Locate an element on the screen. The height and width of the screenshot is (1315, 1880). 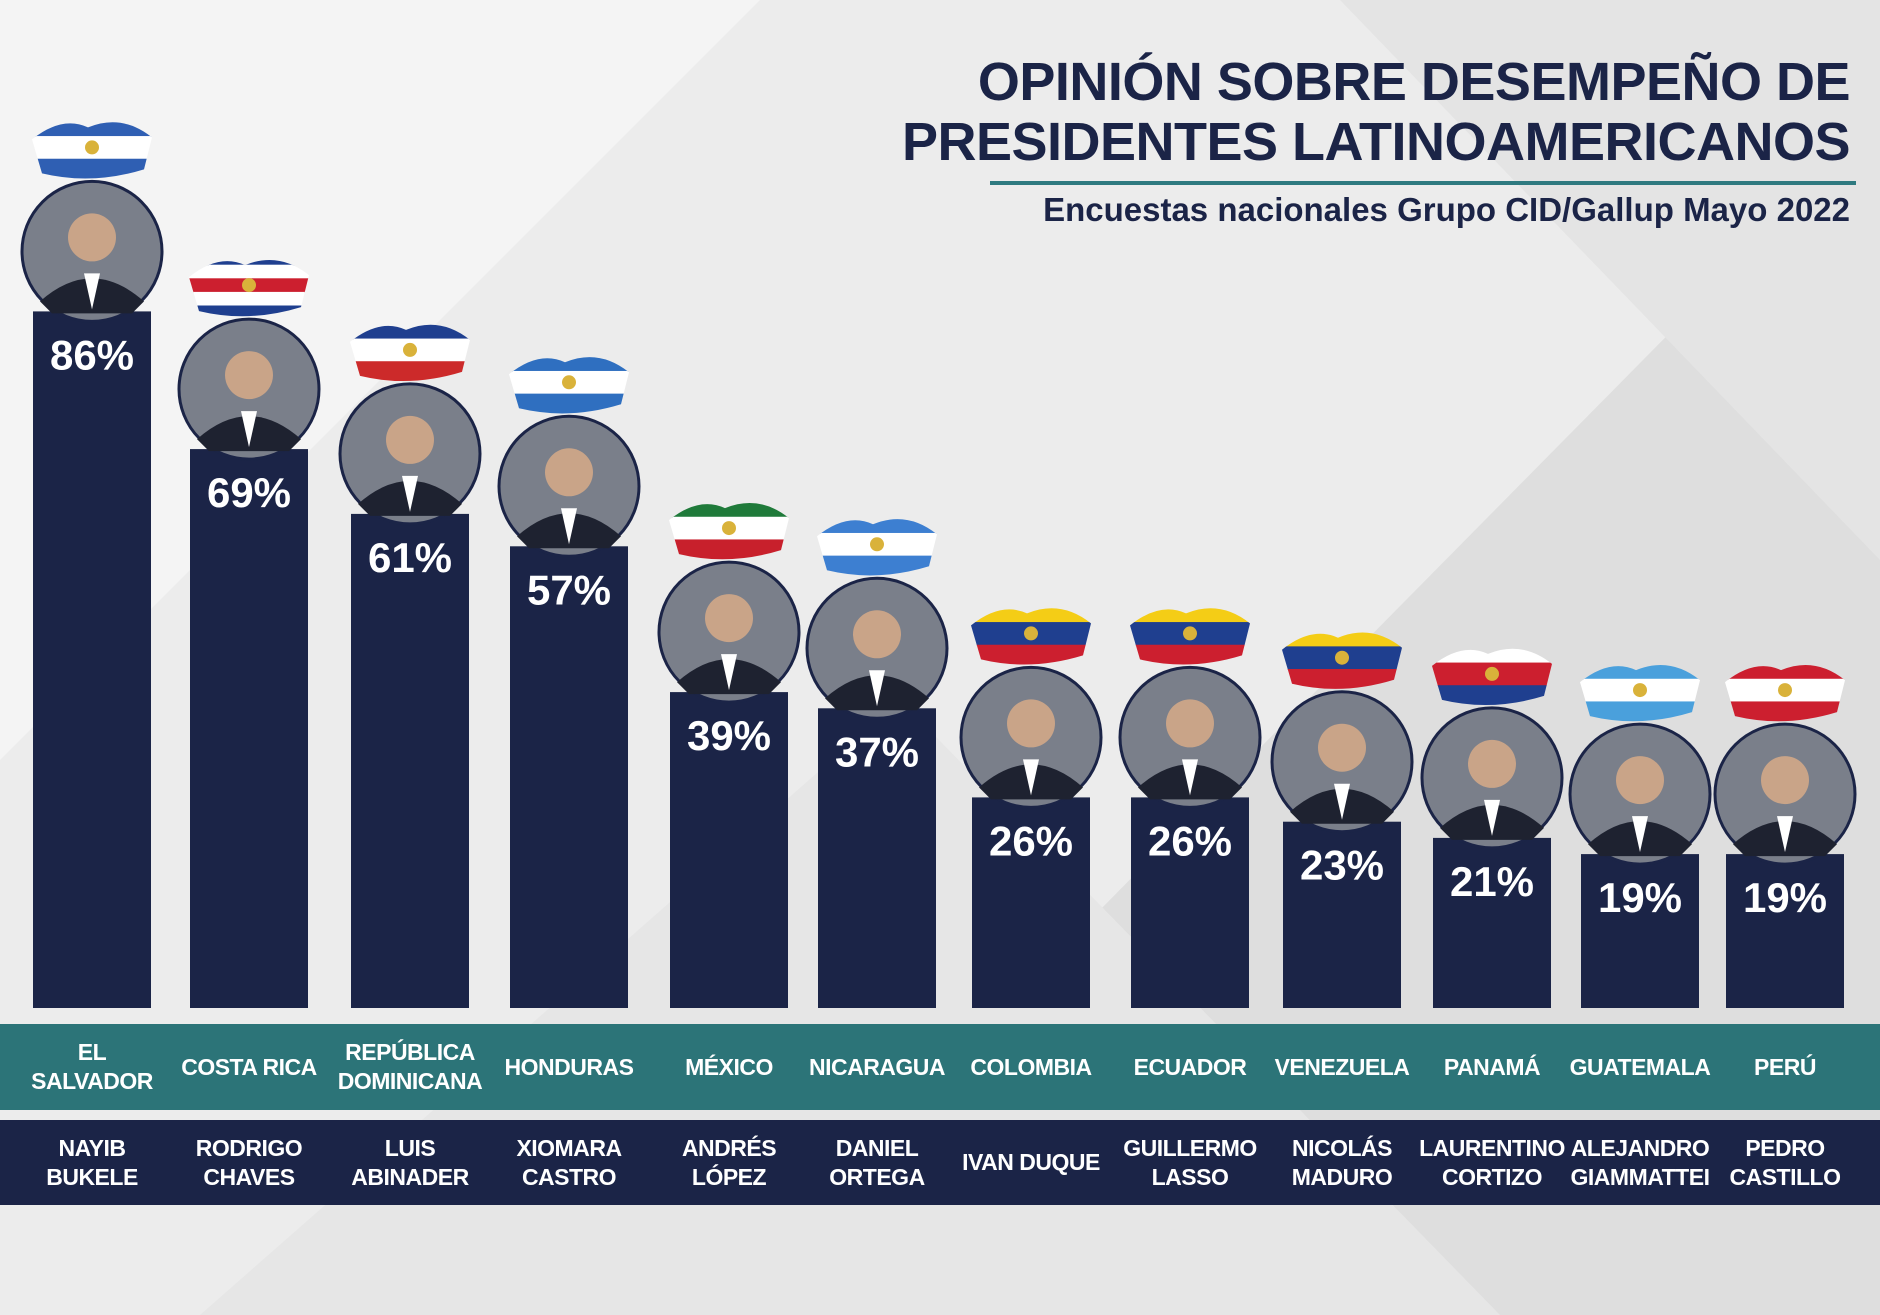
president-name-label: XIOMARA CASTRO is located at coordinates (569, 1162).